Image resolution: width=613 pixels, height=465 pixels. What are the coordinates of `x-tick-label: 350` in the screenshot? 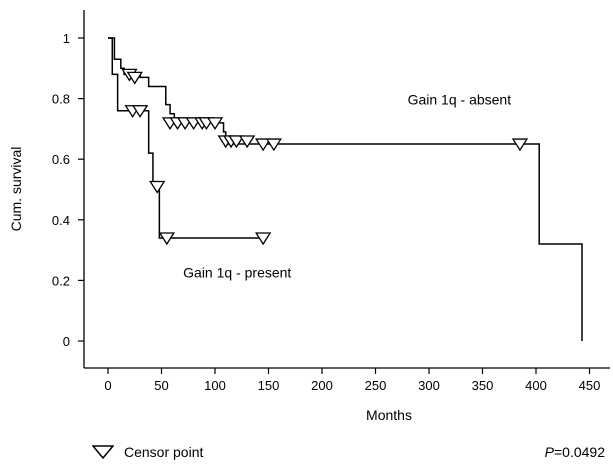 It's located at (483, 385).